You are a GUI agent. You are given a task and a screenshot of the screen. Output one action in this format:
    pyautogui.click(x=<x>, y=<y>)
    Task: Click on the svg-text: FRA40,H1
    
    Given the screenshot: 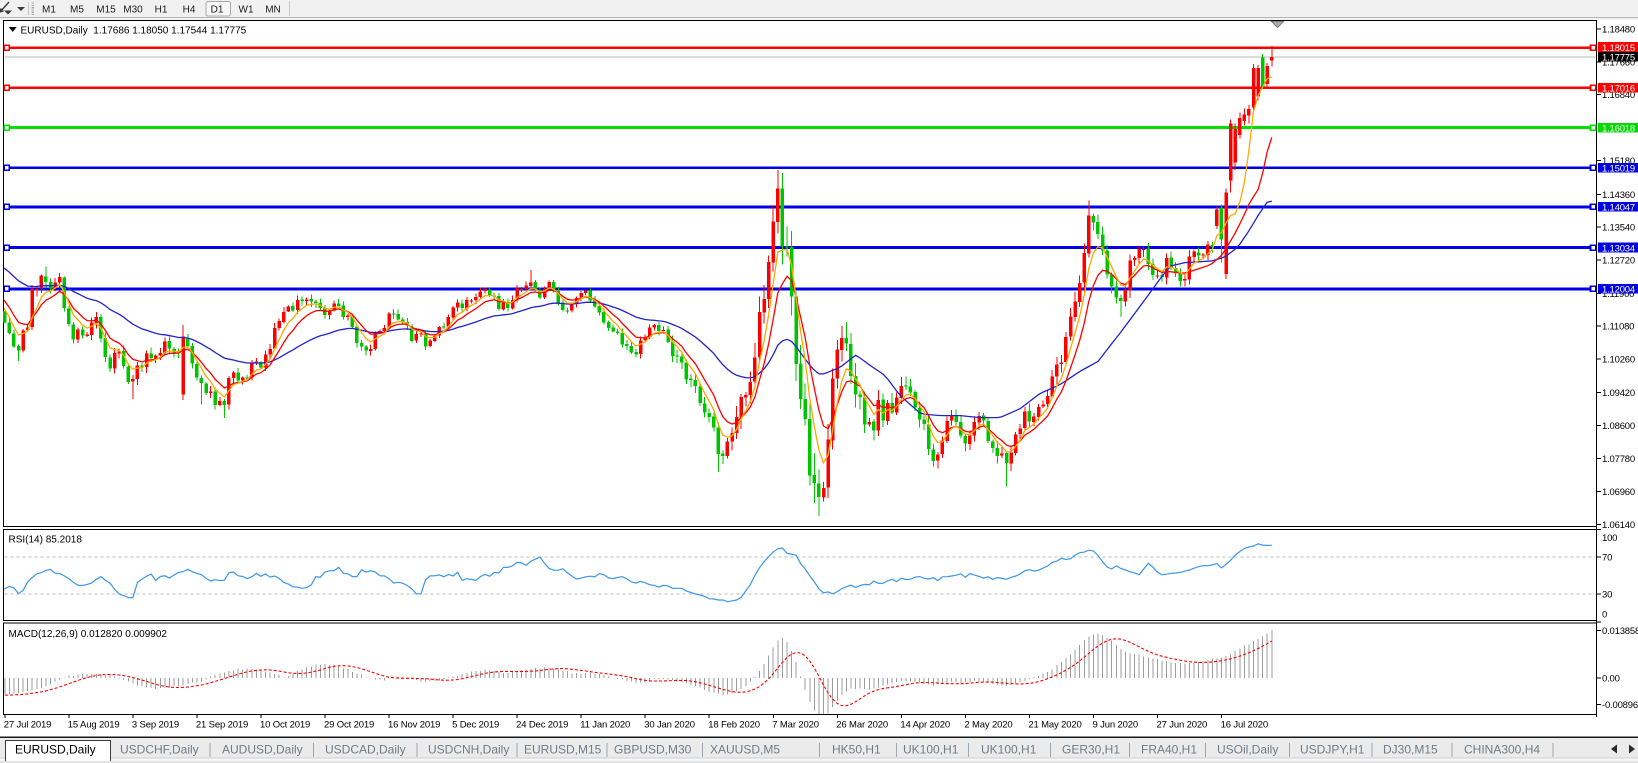 What is the action you would take?
    pyautogui.click(x=1169, y=750)
    